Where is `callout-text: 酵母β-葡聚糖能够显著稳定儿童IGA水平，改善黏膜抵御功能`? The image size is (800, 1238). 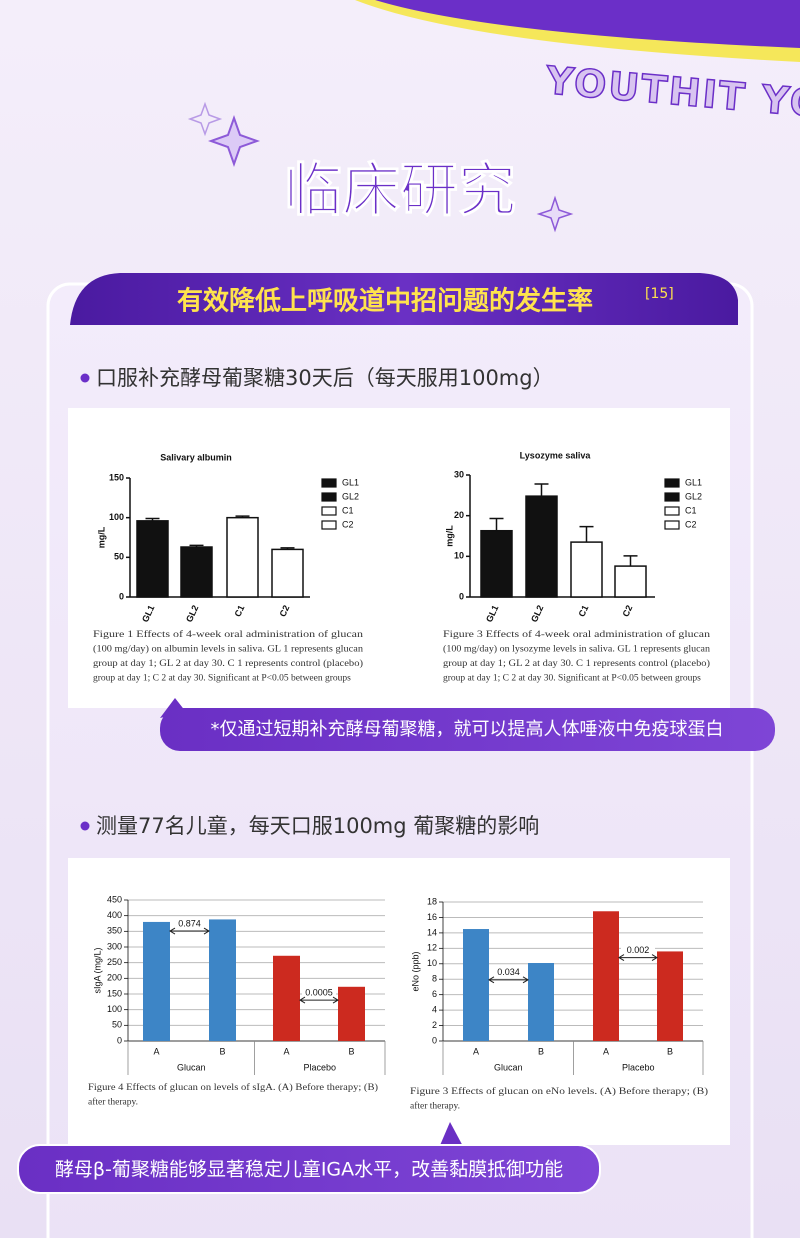
callout-text: 酵母β-葡聚糖能够显著稳定儿童IGA水平，改善黏膜抵御功能 is located at coordinates (309, 1170).